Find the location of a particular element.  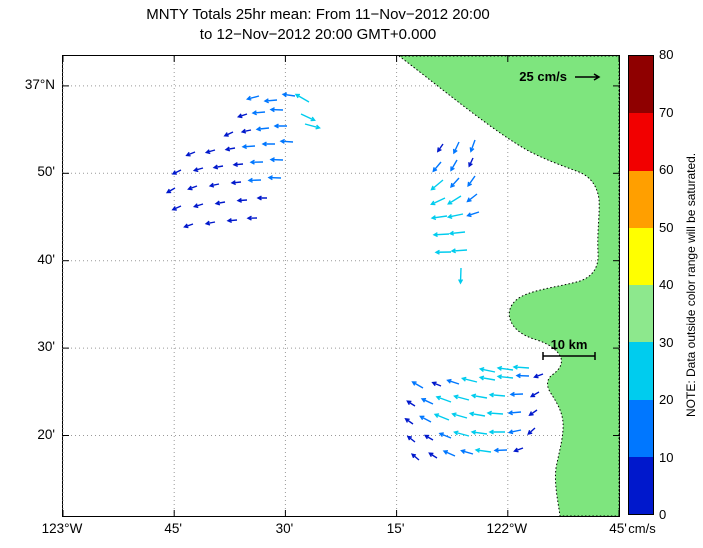

colorbar-tick-label: 30 is located at coordinates (666, 342).